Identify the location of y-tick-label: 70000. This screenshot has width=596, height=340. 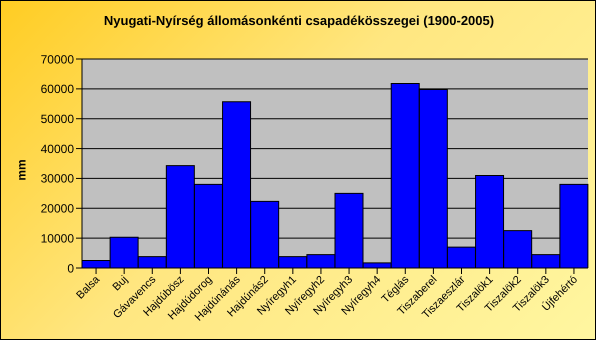
(57, 59).